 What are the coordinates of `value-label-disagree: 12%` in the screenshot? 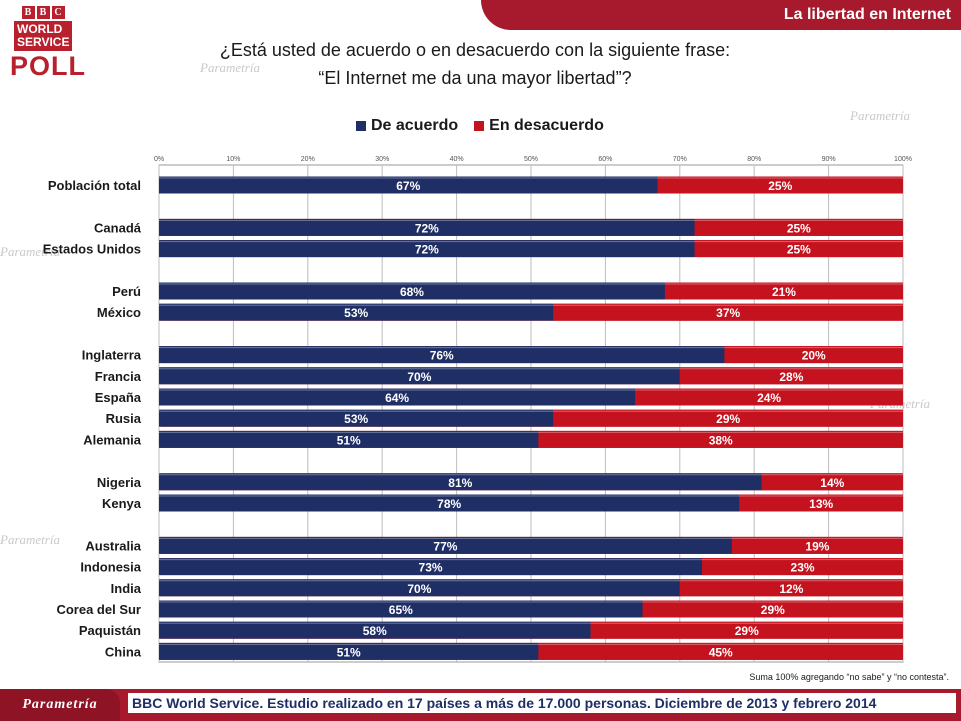 It's located at (791, 589).